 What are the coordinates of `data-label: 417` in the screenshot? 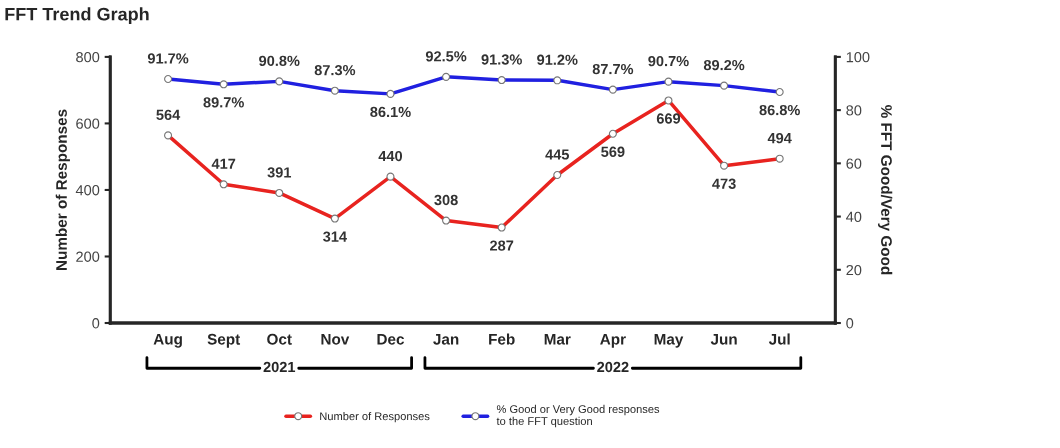 It's located at (223, 163).